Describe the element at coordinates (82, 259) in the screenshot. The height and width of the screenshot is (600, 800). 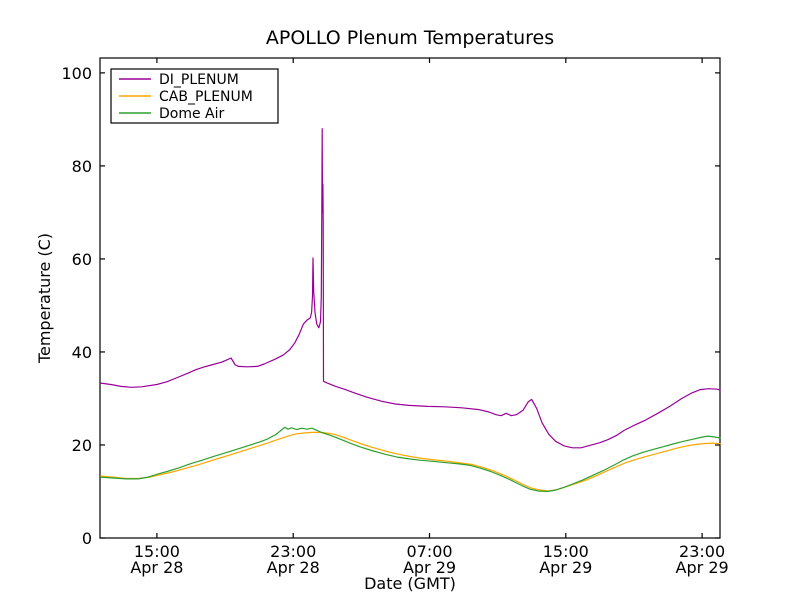
I see `y-tick-label: 60` at that location.